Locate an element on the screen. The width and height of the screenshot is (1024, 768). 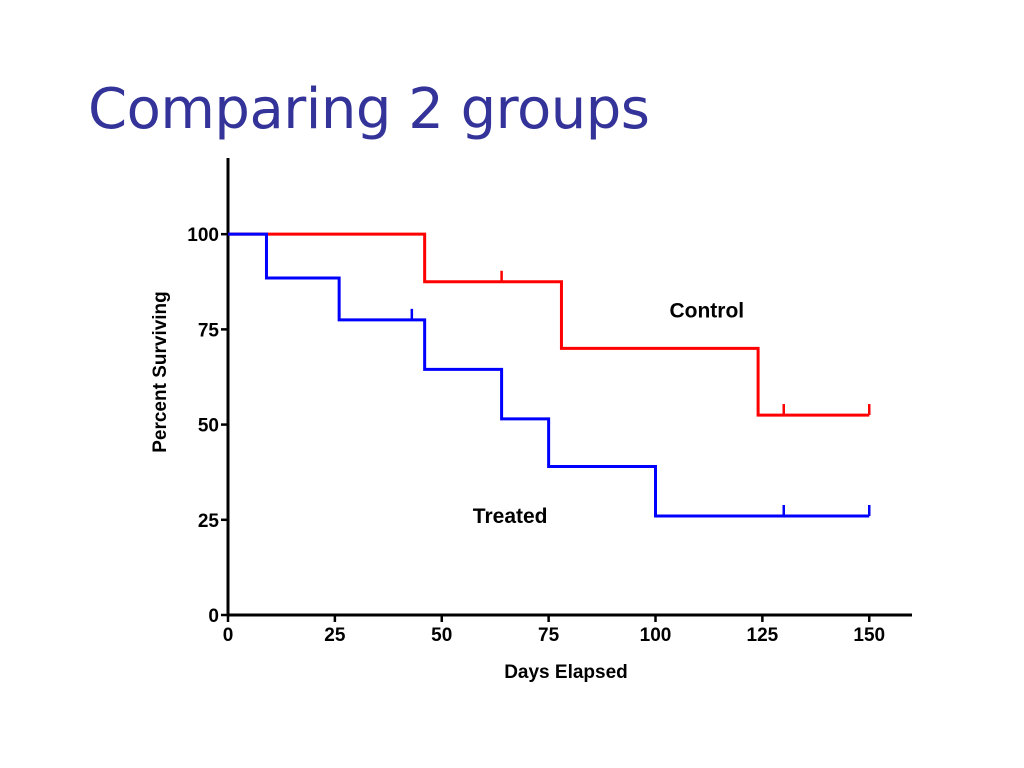
y-tick-label: 100 is located at coordinates (203, 235).